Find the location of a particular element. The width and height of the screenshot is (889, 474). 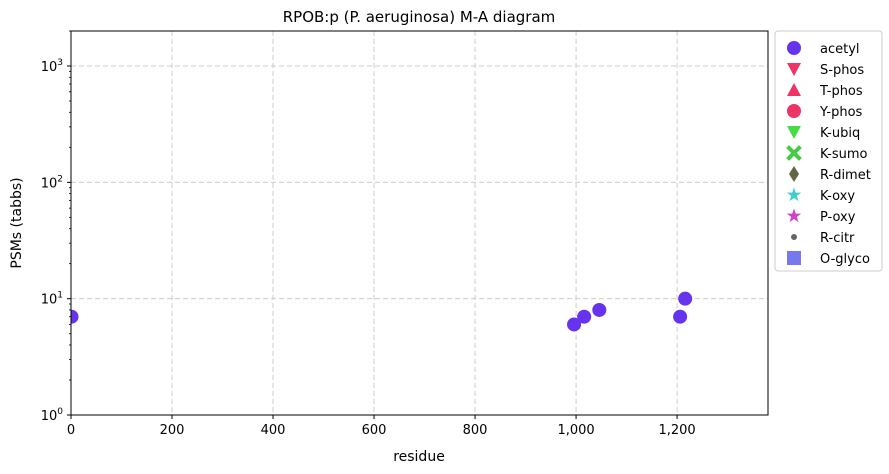

legend-label: Y-phos is located at coordinates (841, 112).